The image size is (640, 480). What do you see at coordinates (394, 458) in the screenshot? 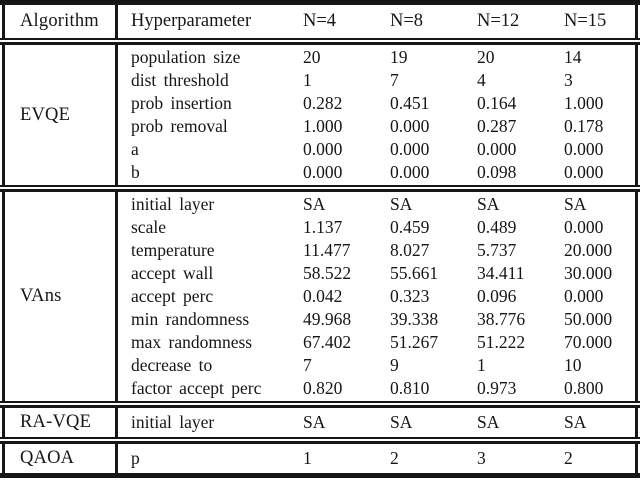
I see `value-n8: 2` at bounding box center [394, 458].